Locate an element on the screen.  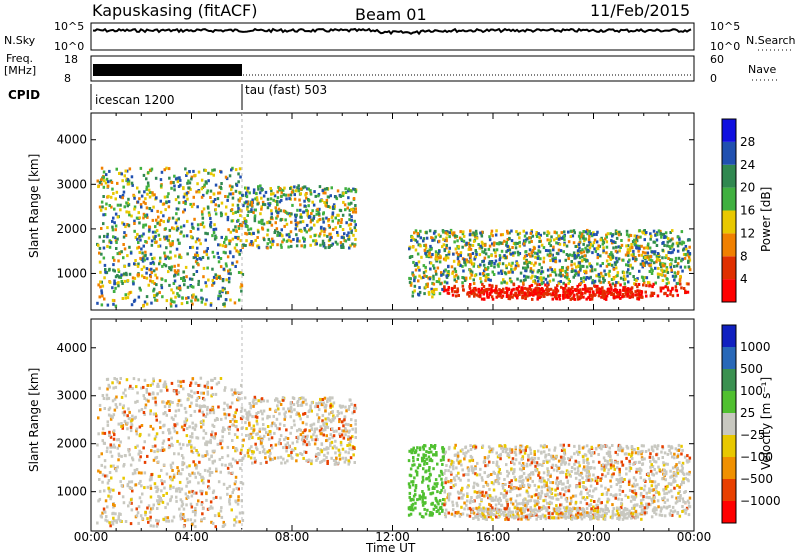
colorbar-tick: 500 is located at coordinates (751, 369).